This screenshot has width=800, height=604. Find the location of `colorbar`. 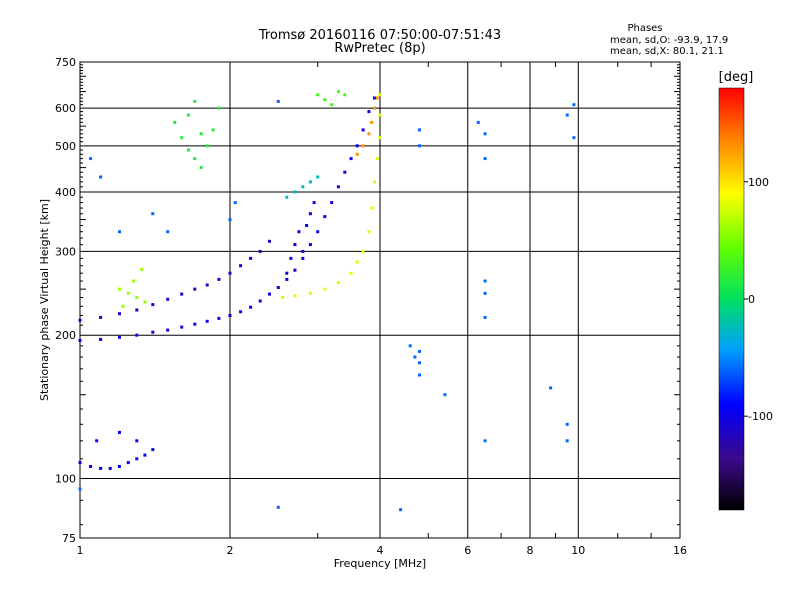

colorbar is located at coordinates (731, 299).